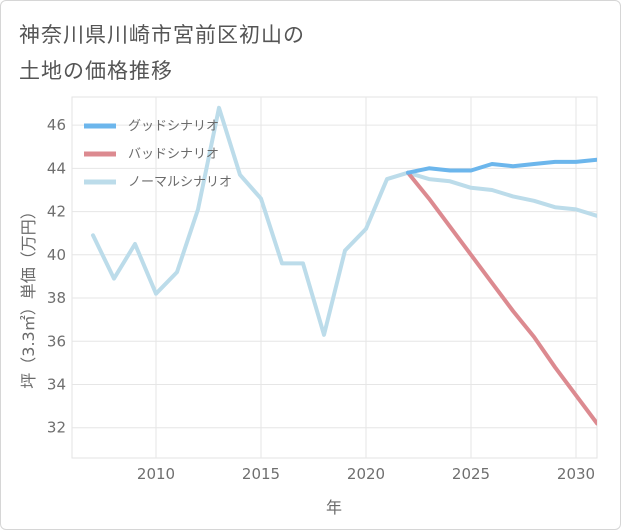 This screenshot has height=530, width=621. What do you see at coordinates (56, 168) in the screenshot?
I see `y-tick-label: 44` at bounding box center [56, 168].